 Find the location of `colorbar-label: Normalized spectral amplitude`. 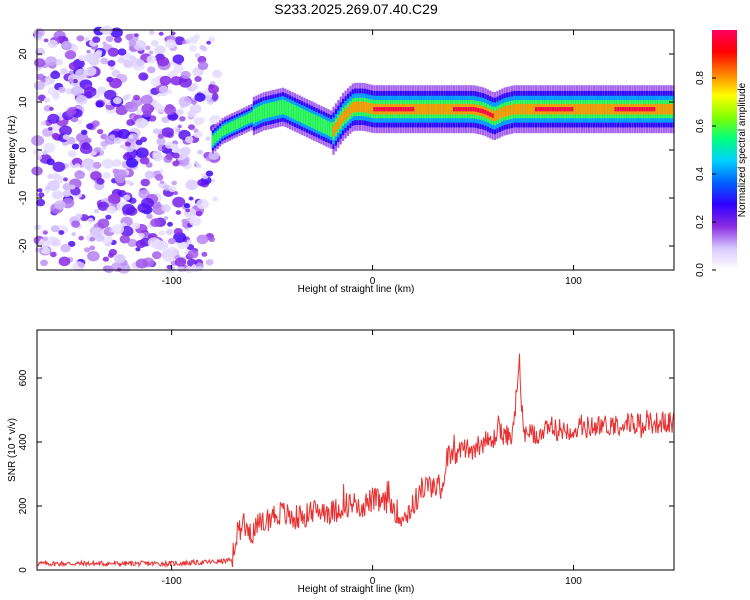

colorbar-label: Normalized spectral amplitude is located at coordinates (742, 149).